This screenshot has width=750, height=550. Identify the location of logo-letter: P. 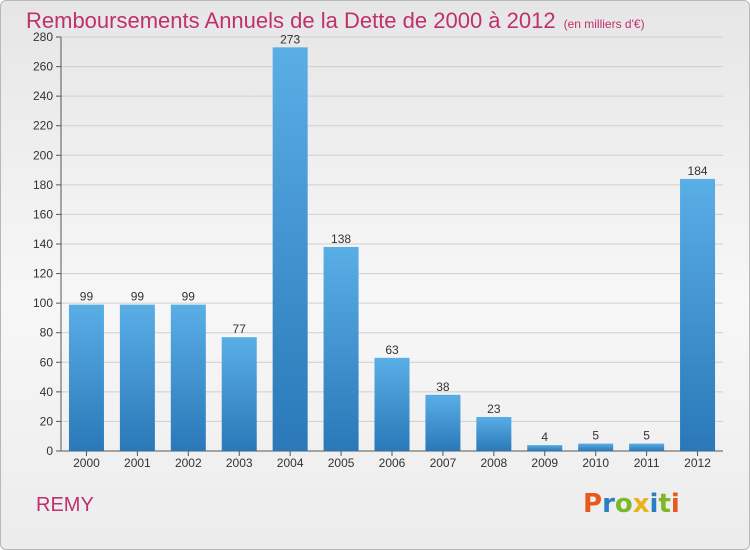
(593, 504).